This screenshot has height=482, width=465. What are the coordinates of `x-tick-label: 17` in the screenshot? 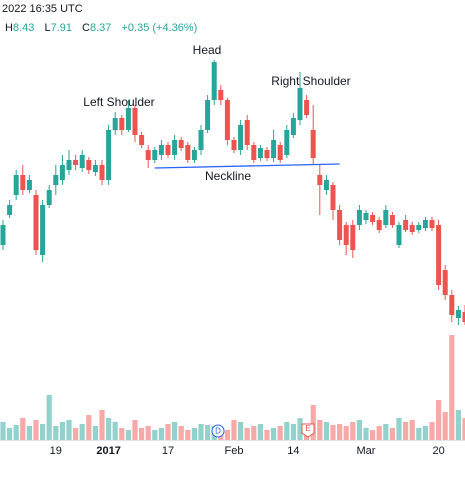 It's located at (168, 451).